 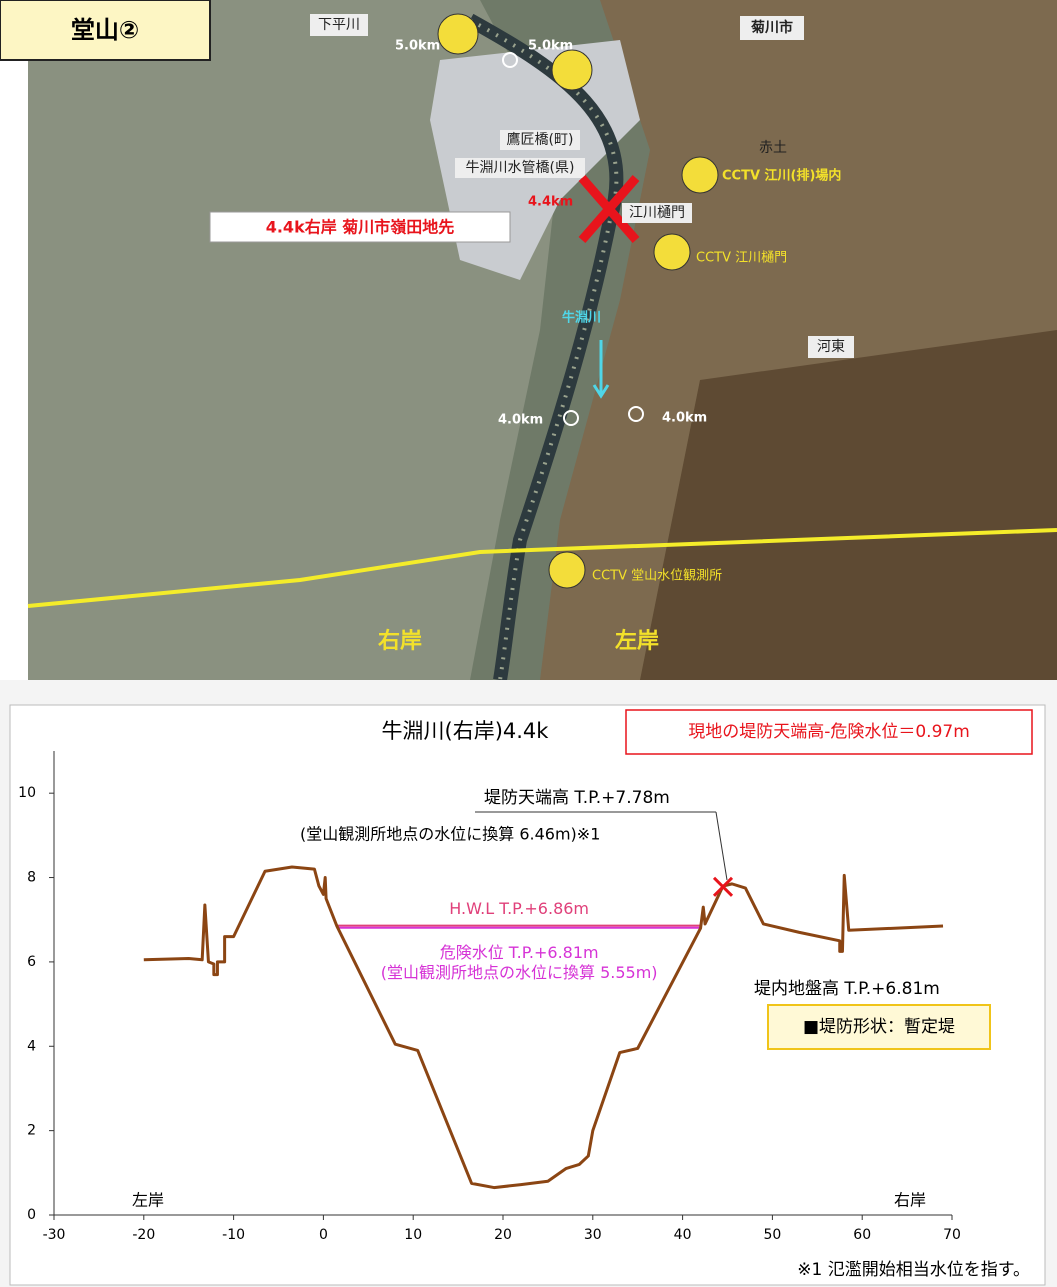 What do you see at coordinates (609, 209) in the screenshot?
I see `breach-mark` at bounding box center [609, 209].